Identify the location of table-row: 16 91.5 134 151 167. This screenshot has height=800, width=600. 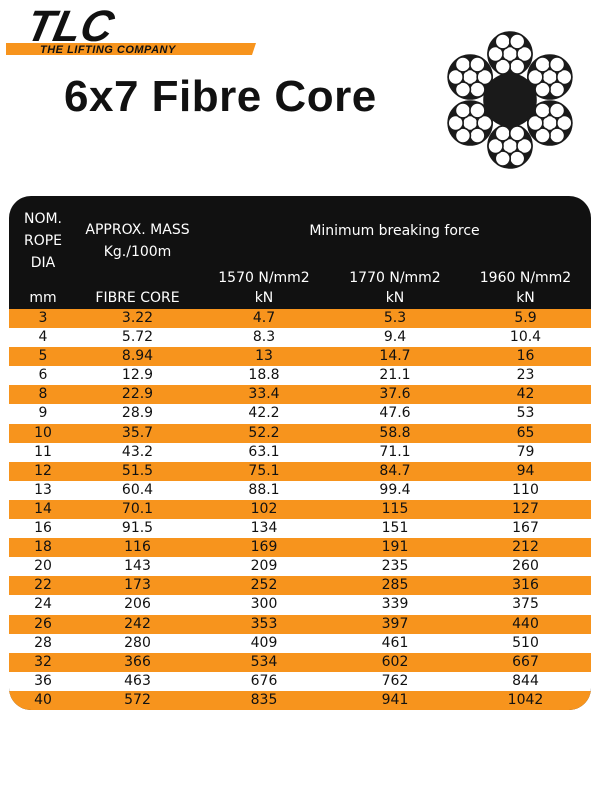
(300, 529).